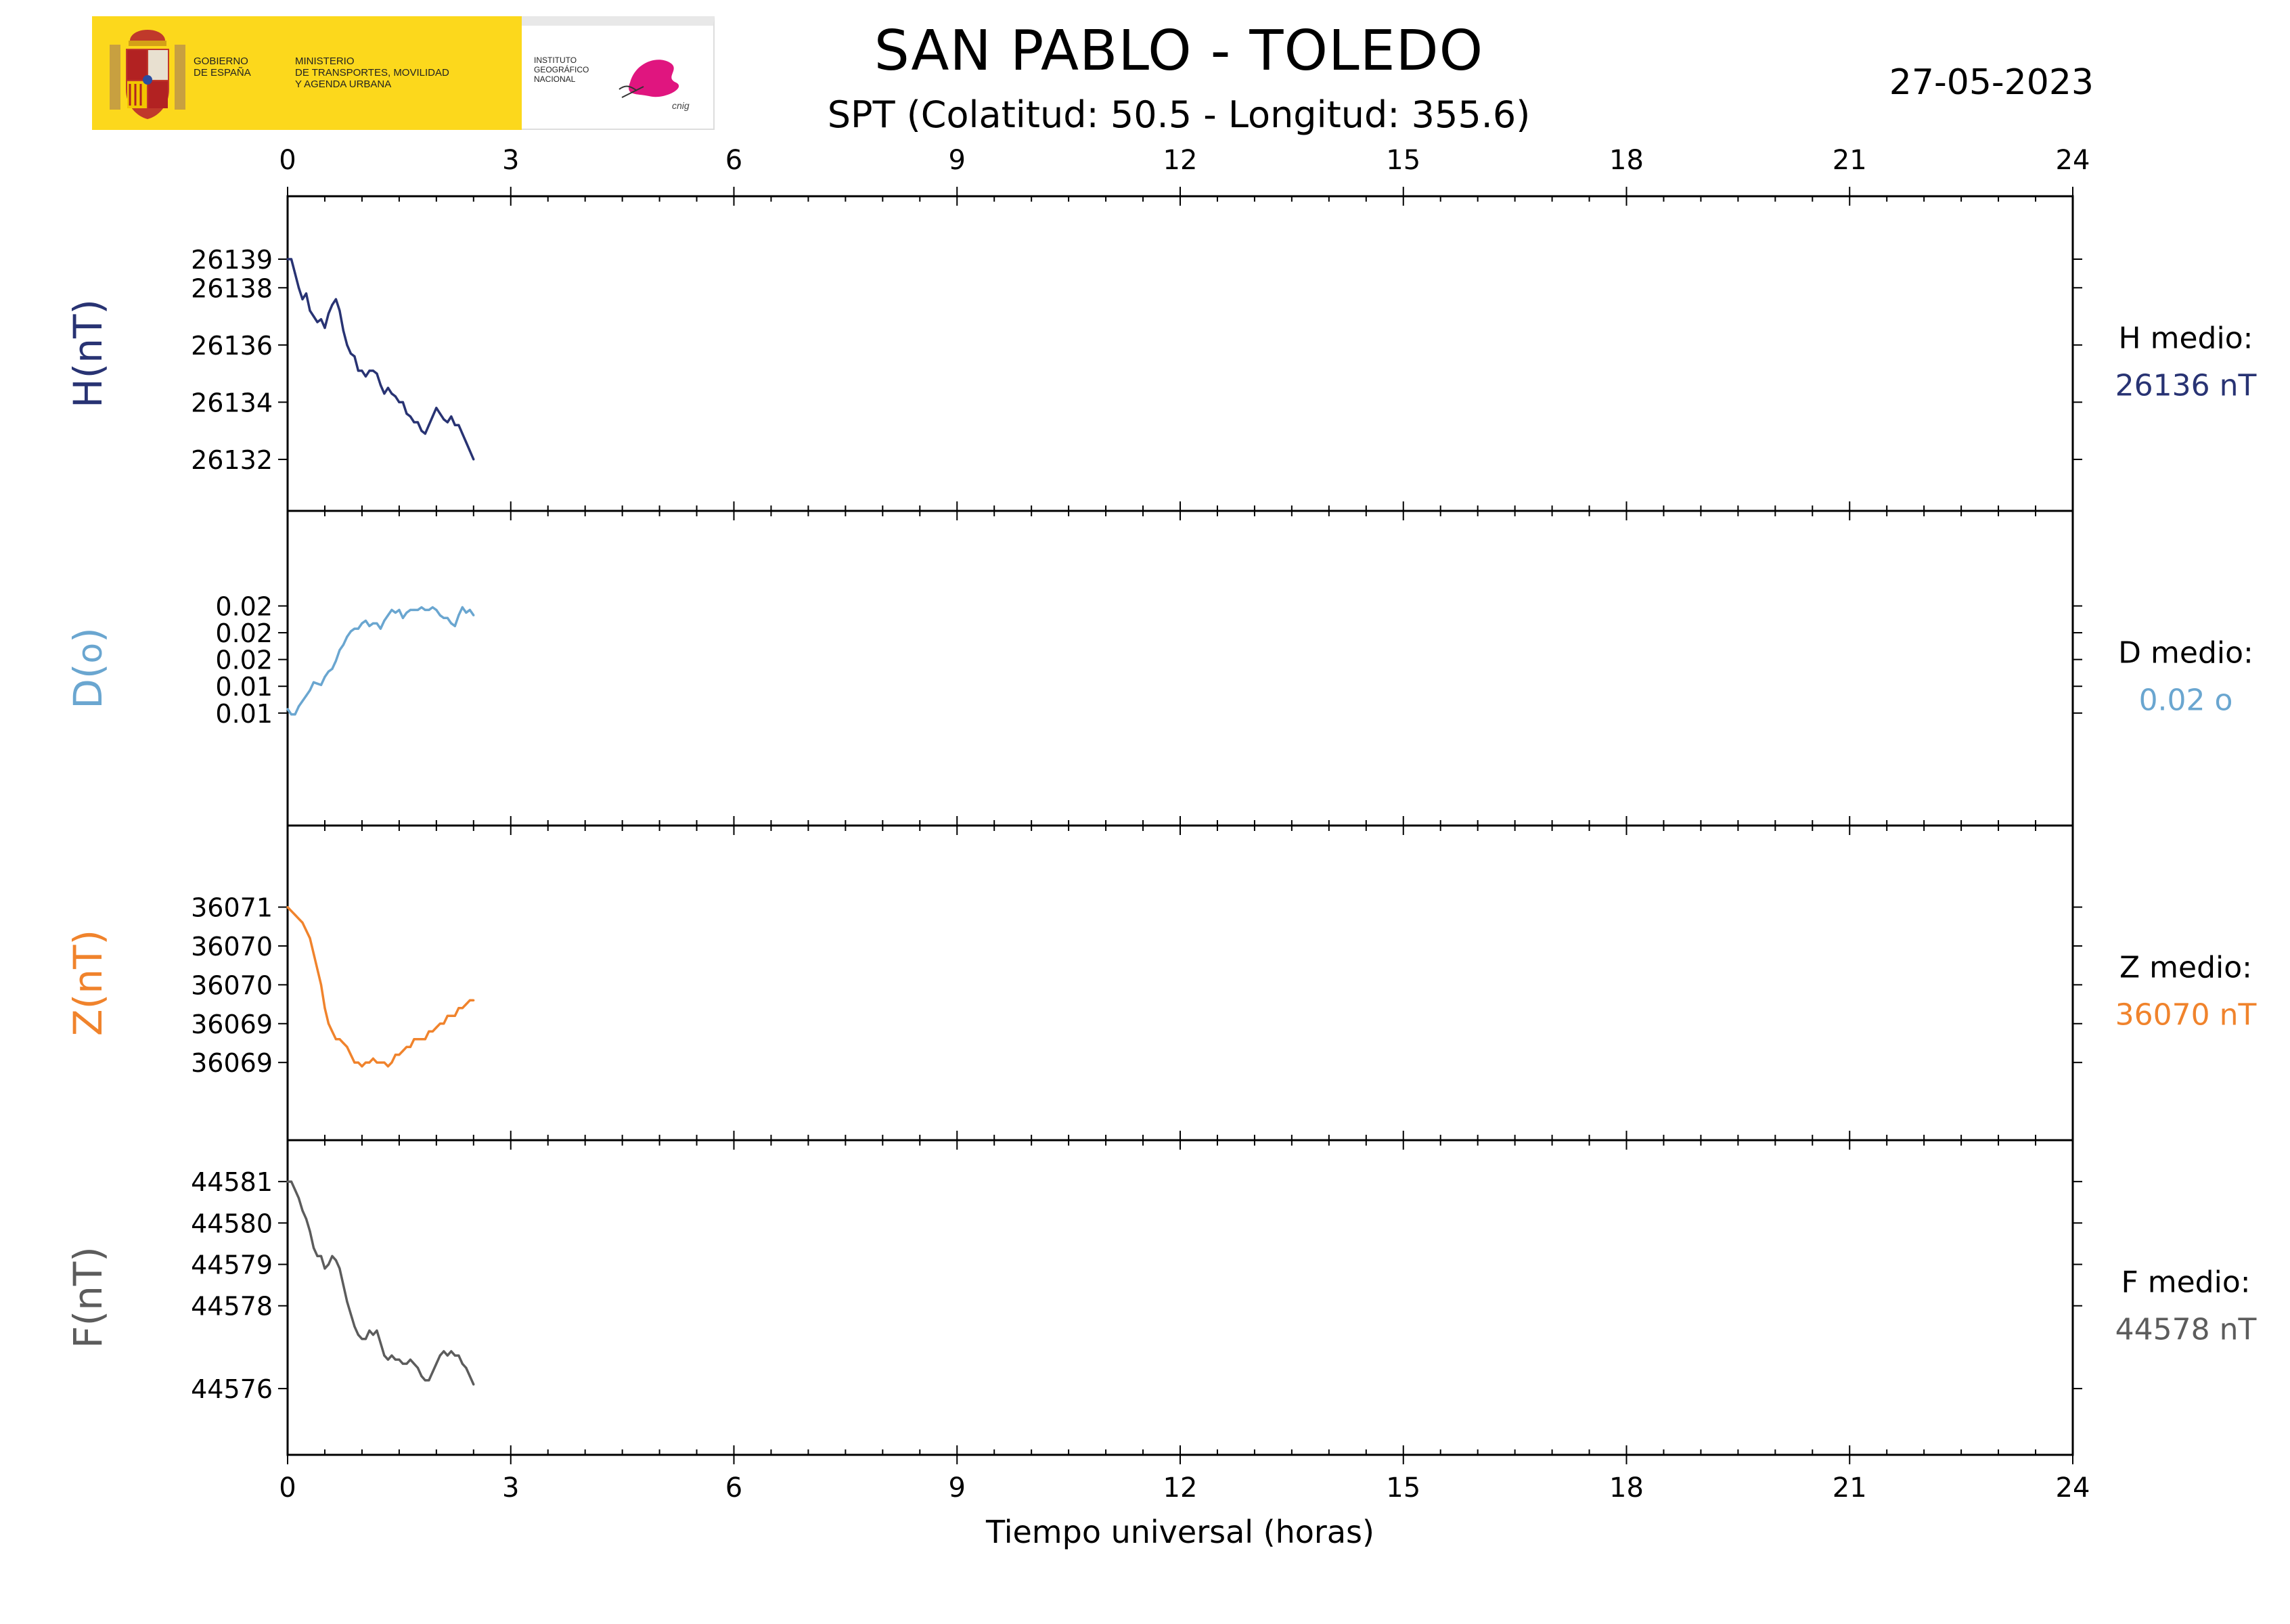 Image resolution: width=2290 pixels, height=1624 pixels. I want to click on y-tick-label: 26136, so click(232, 346).